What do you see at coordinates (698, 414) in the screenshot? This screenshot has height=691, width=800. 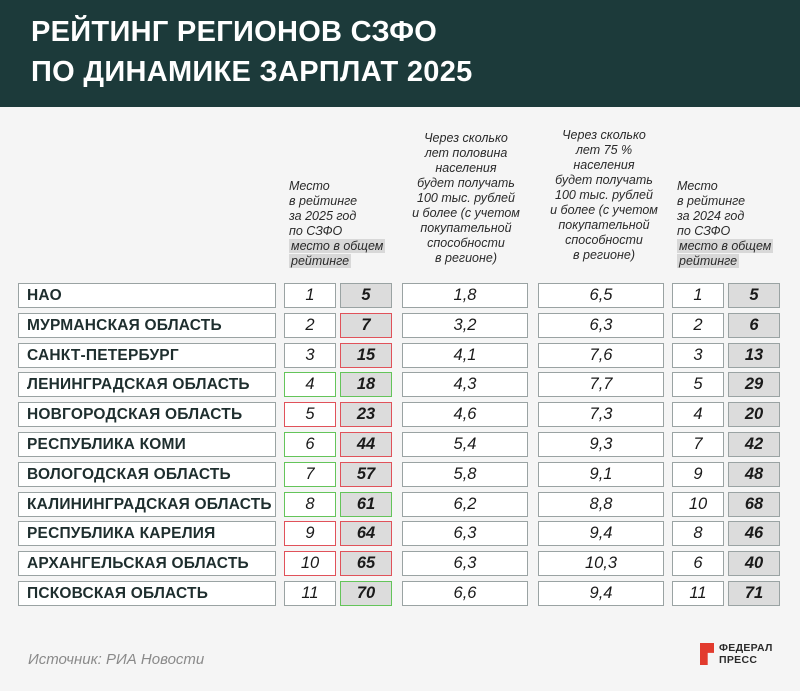 I see `place-2024-cell: 4` at bounding box center [698, 414].